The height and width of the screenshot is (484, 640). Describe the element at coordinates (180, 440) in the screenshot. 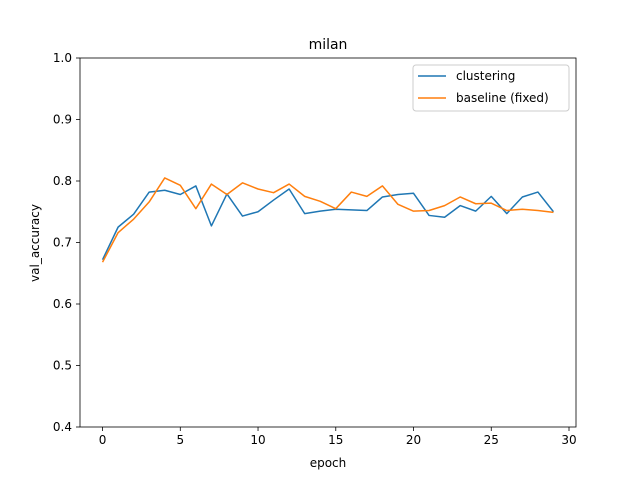

I see `x-tick-label: 5` at that location.